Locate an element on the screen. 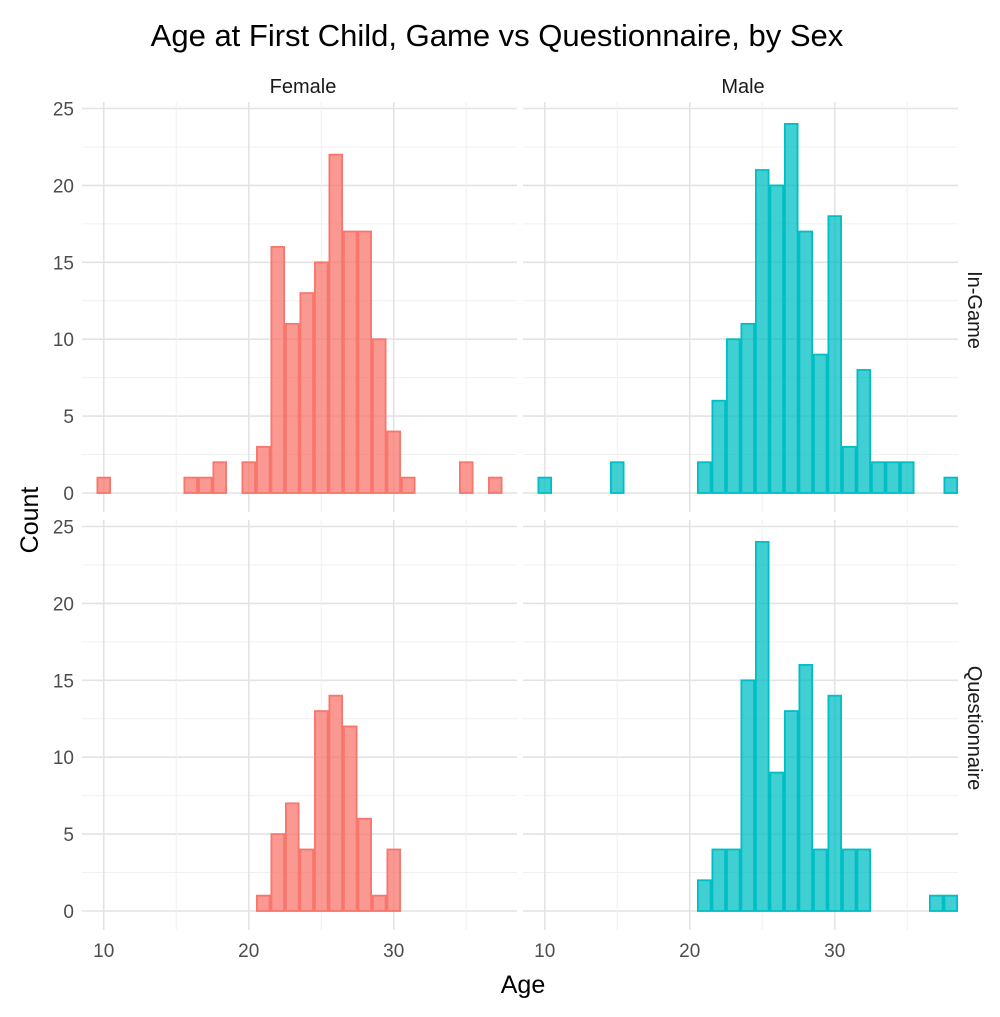  strip-label-male: Male is located at coordinates (742, 87).